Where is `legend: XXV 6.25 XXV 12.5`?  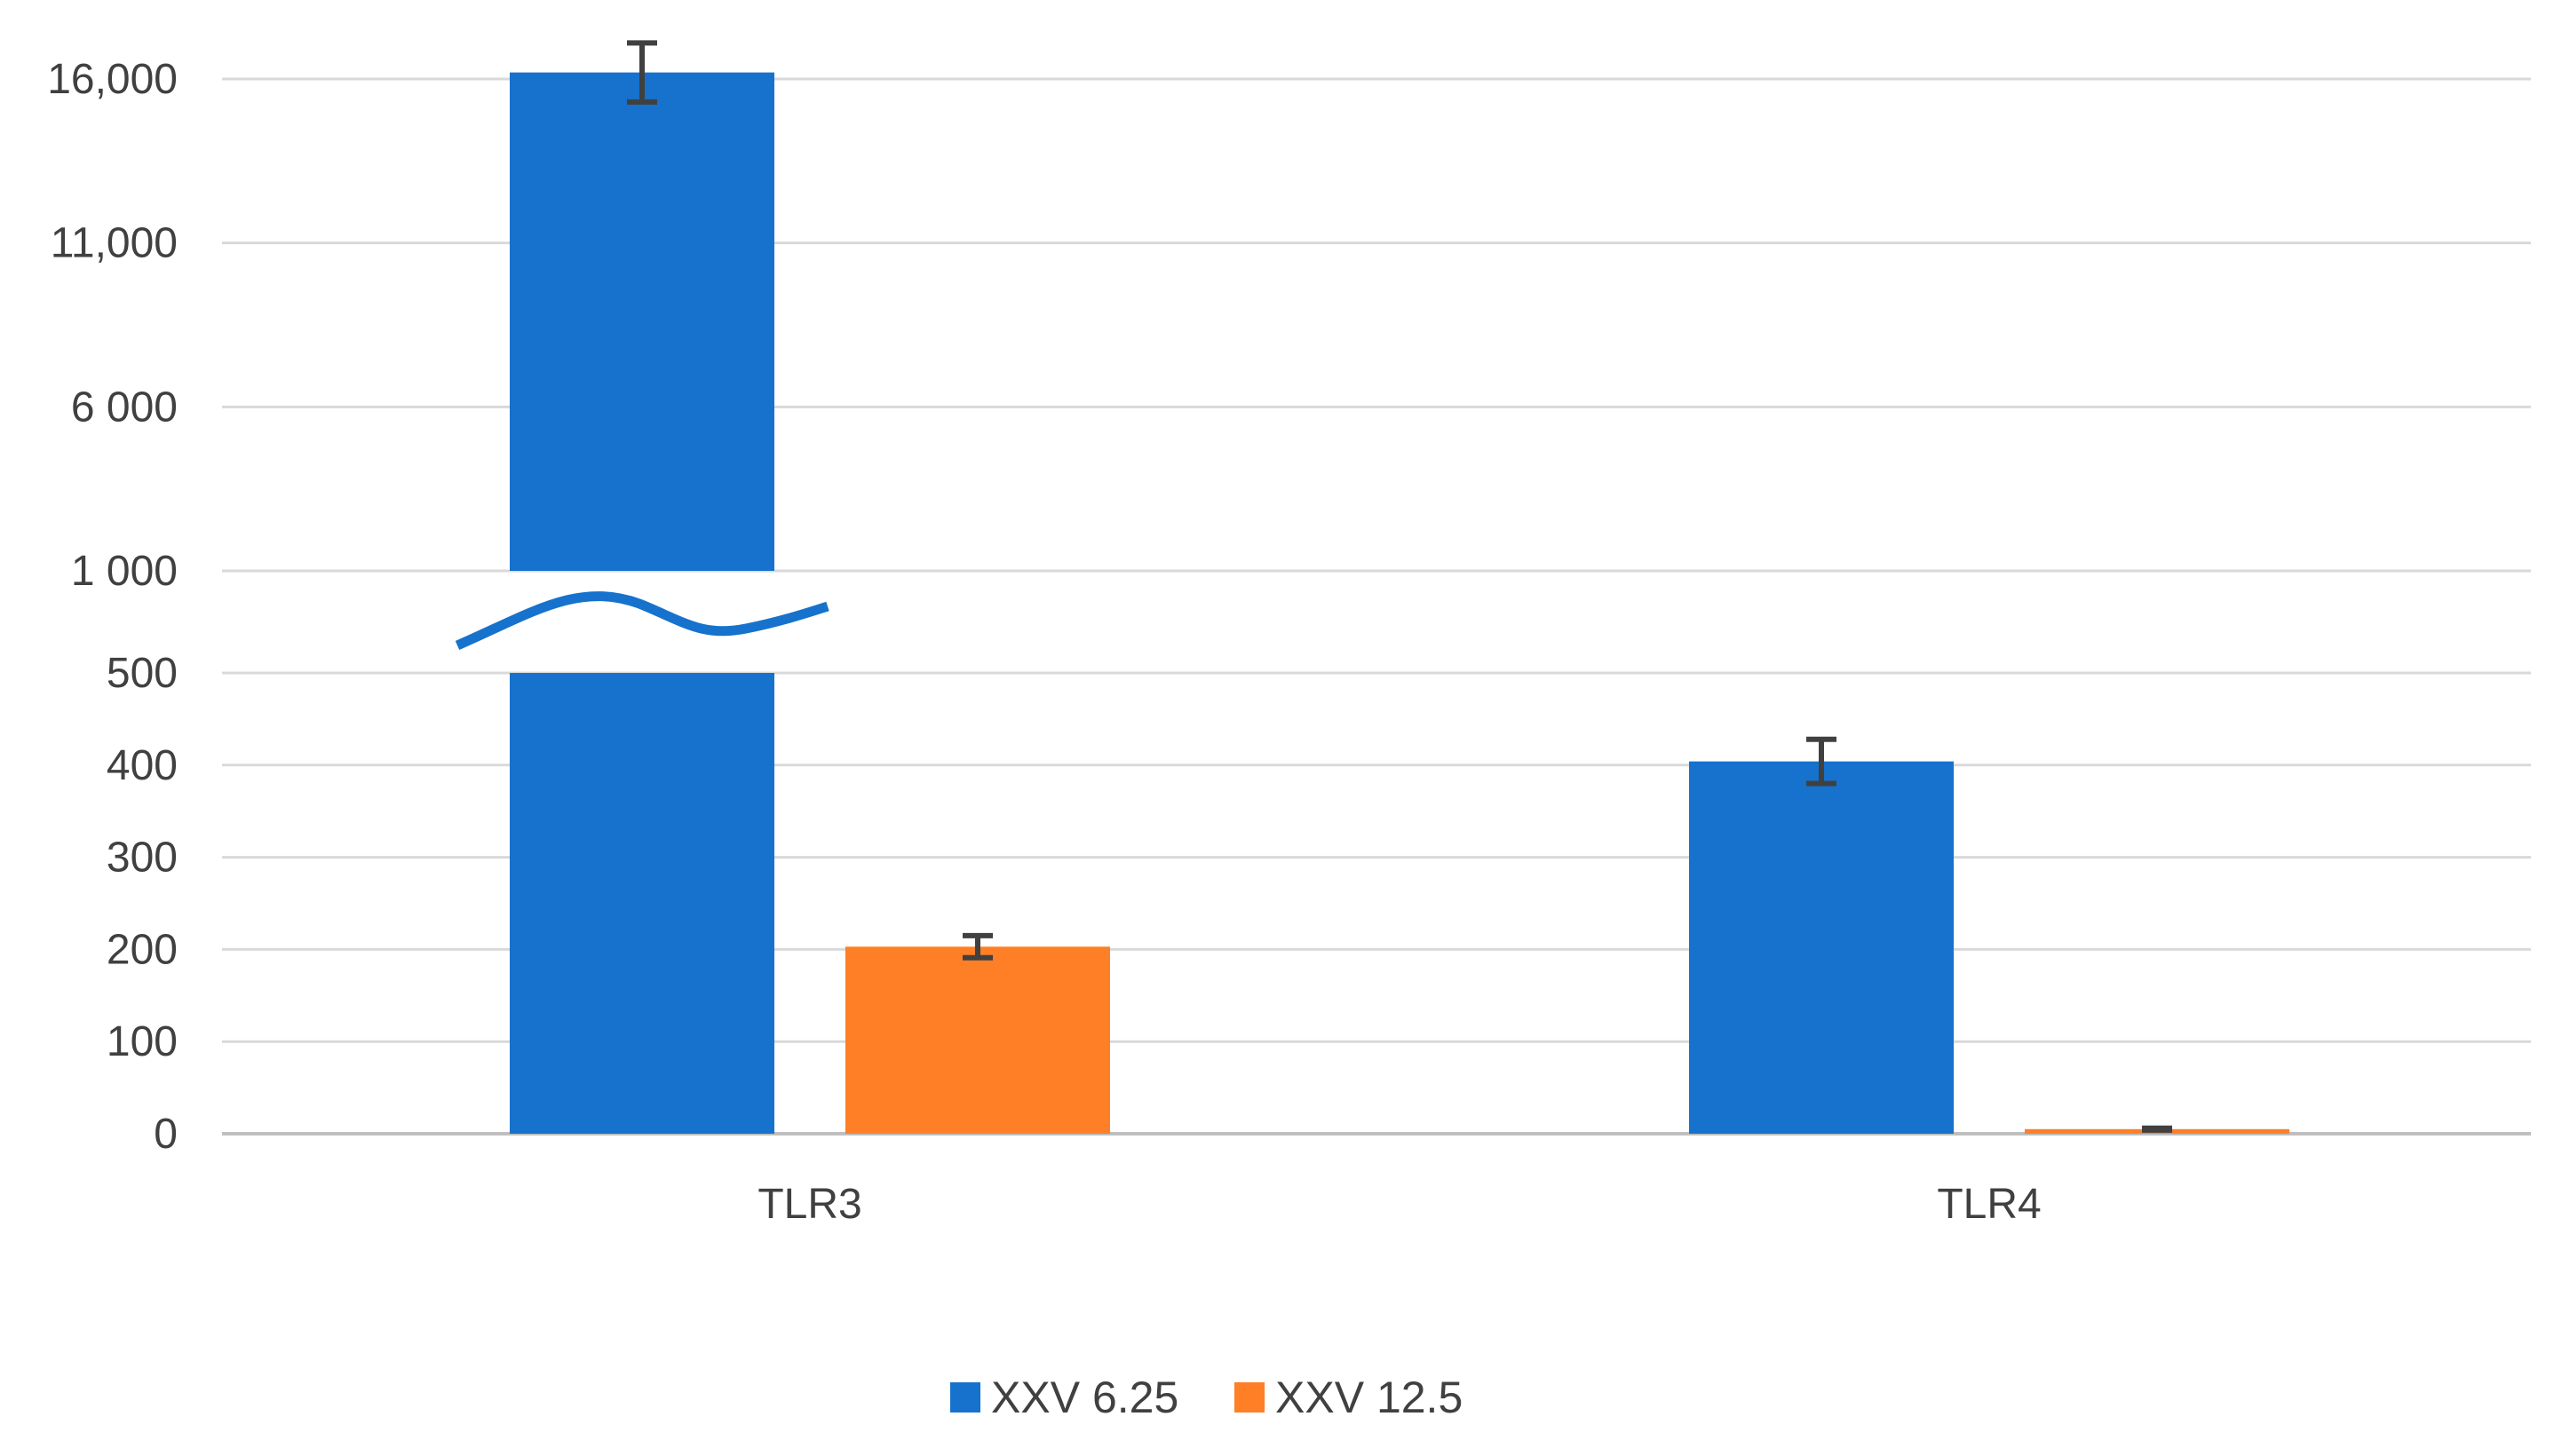 legend: XXV 6.25 XXV 12.5 is located at coordinates (1206, 1397).